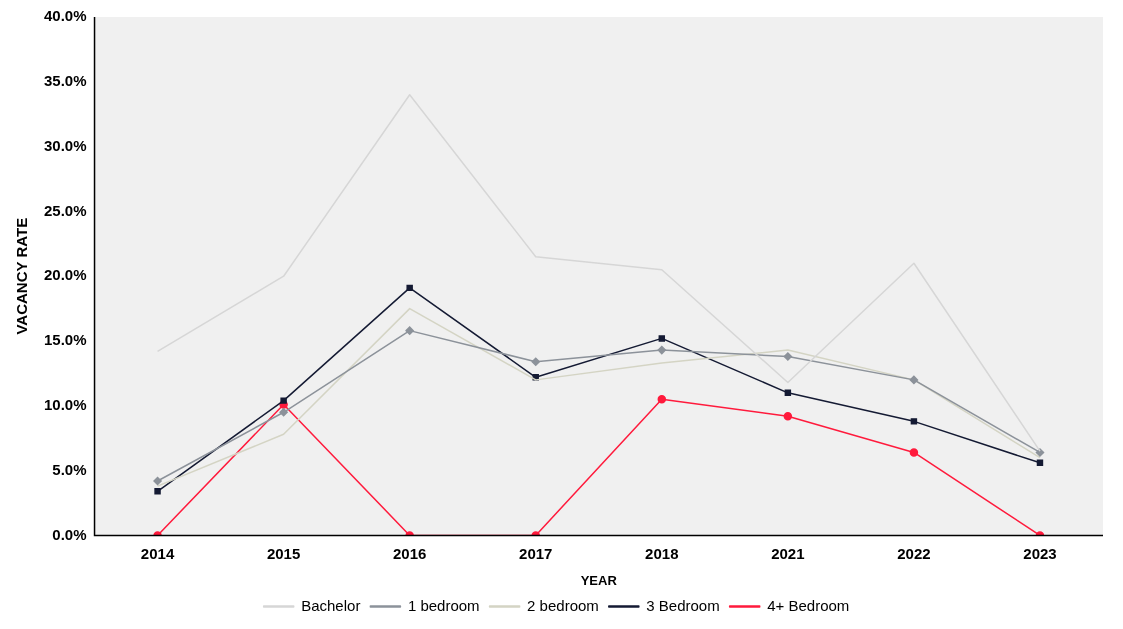  What do you see at coordinates (331, 605) in the screenshot?
I see `legend-label: Bachelor` at bounding box center [331, 605].